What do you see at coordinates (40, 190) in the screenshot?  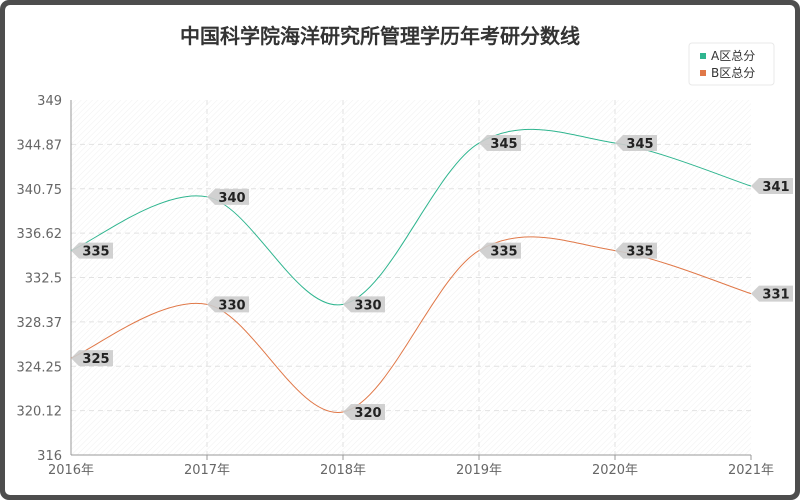 I see `y-tick-label: 340.75` at bounding box center [40, 190].